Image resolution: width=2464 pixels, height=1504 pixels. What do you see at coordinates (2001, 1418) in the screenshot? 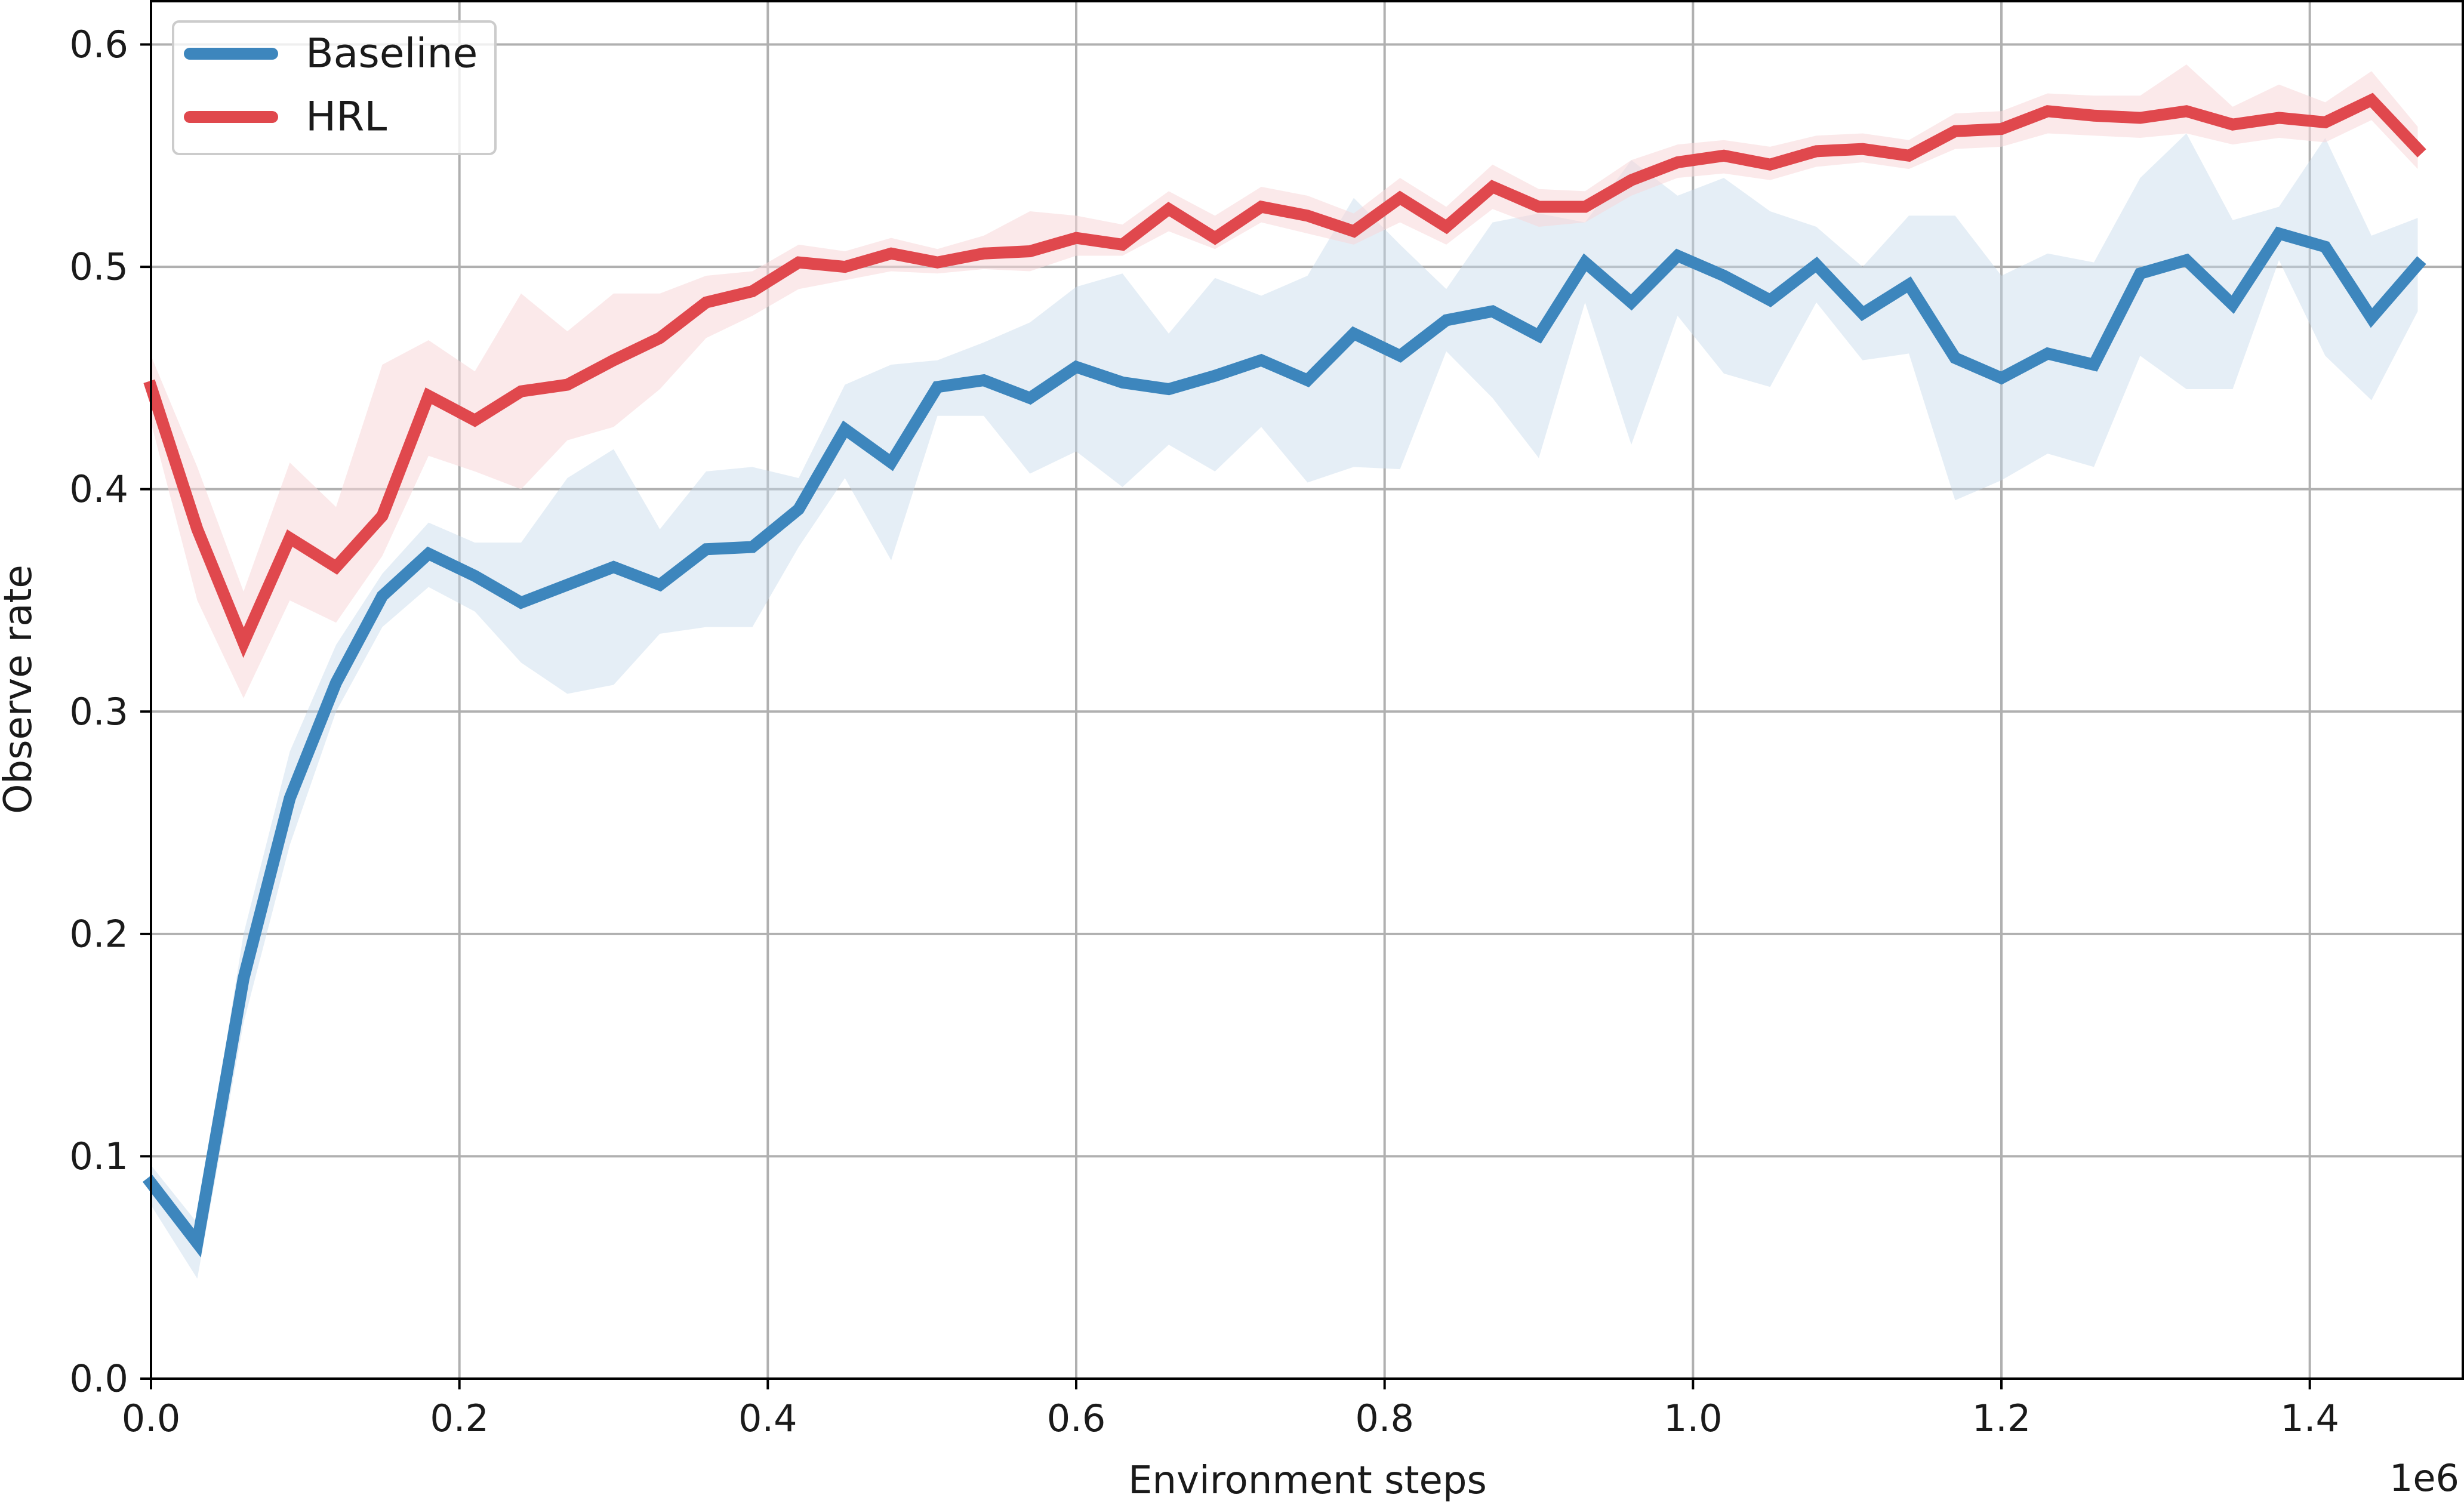
I see `x-tick-label: 1.2` at bounding box center [2001, 1418].